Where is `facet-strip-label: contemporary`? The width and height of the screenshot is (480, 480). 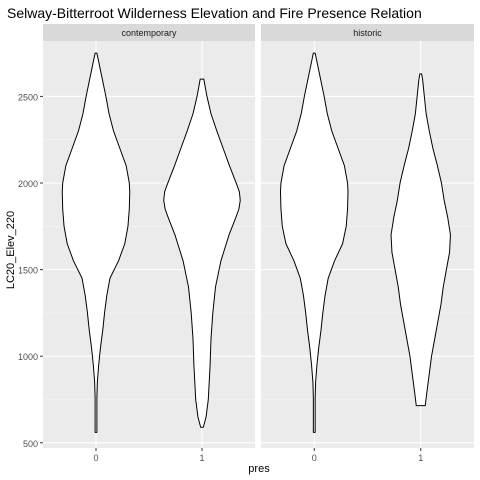 facet-strip-label: contemporary is located at coordinates (149, 33).